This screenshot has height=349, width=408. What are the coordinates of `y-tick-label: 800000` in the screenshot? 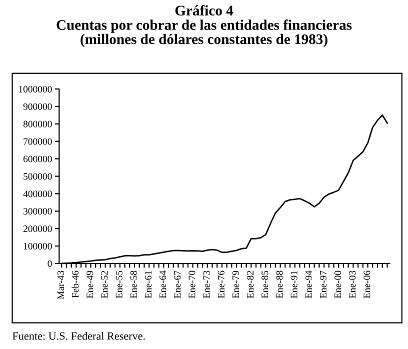 It's located at (37, 124).